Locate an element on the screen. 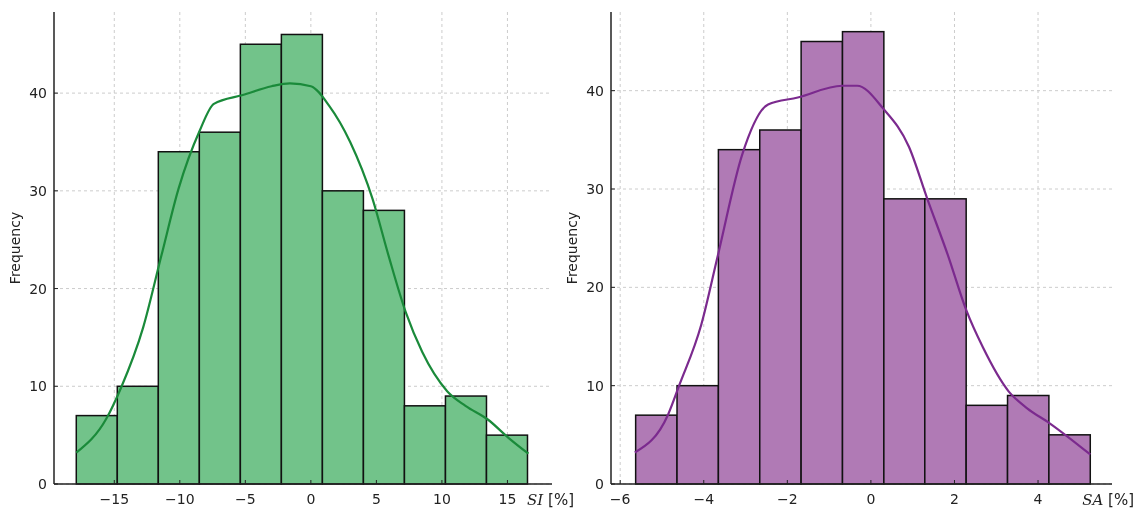 Image resolution: width=1137 pixels, height=512 pixels. x-tick-label: 2 is located at coordinates (954, 499).